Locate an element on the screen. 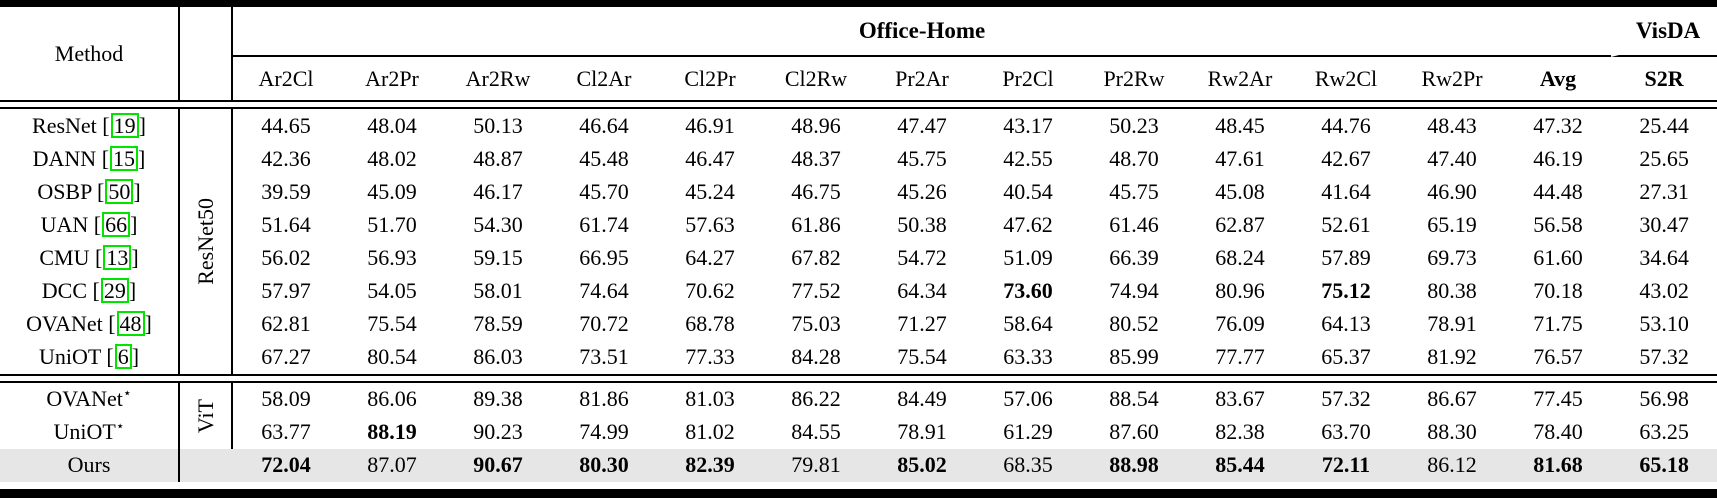 Image resolution: width=1717 pixels, height=498 pixels. score-cell: 63.25 is located at coordinates (1664, 432).